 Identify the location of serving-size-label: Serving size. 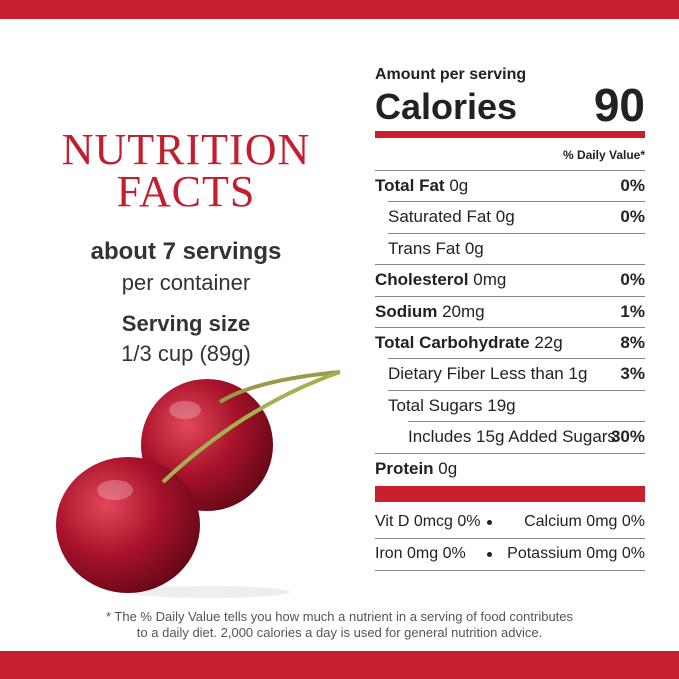
(186, 323).